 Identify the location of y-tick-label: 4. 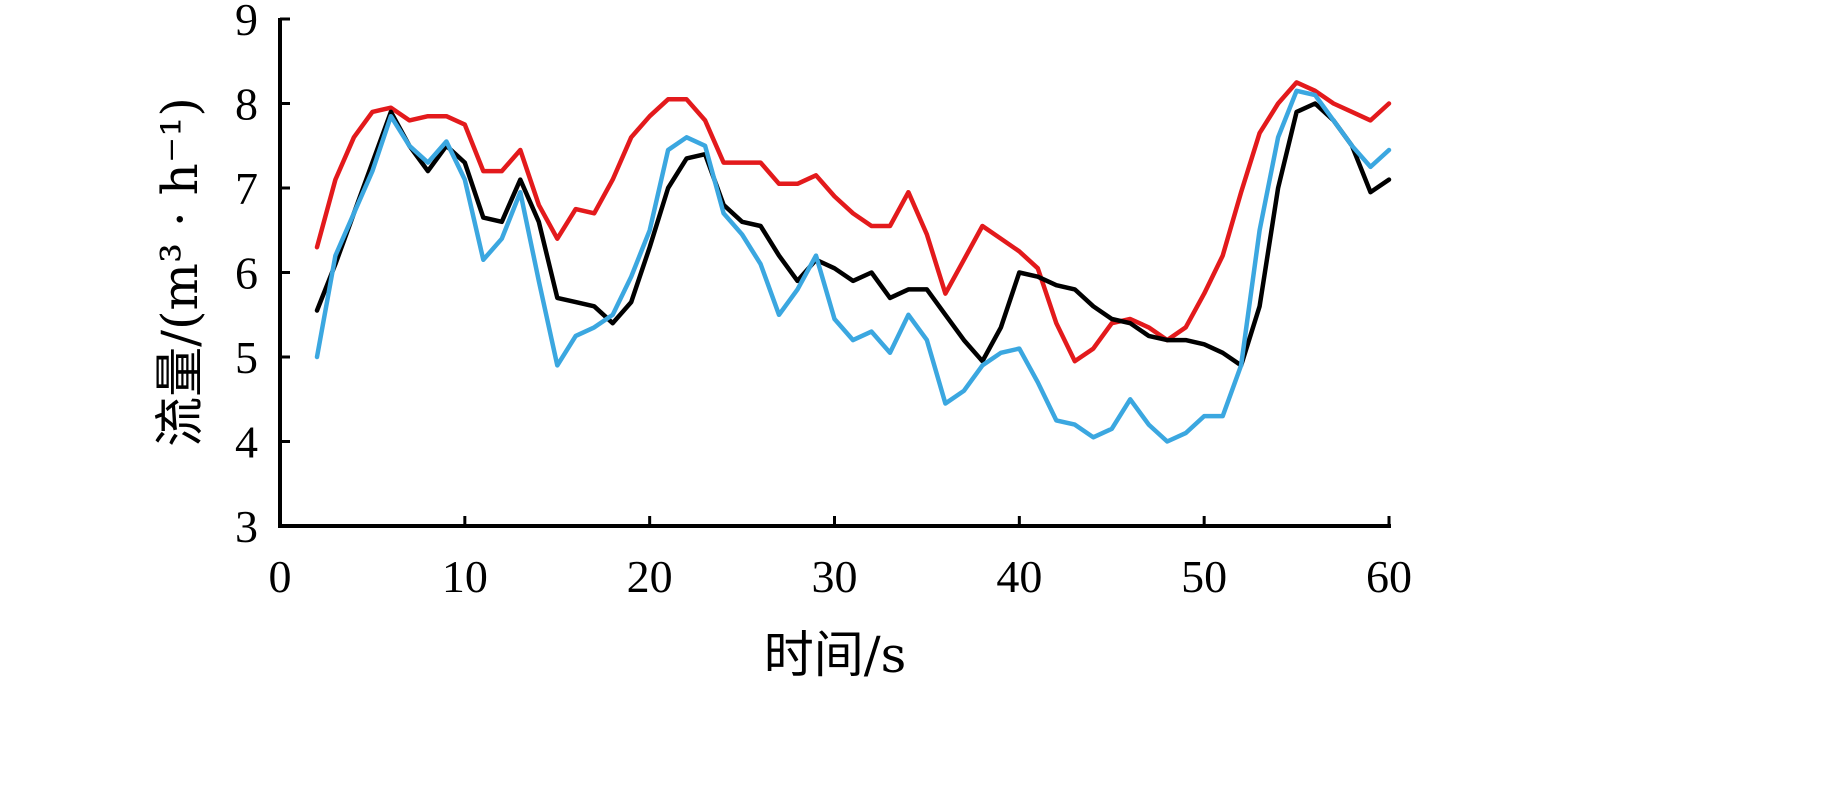
(246, 442).